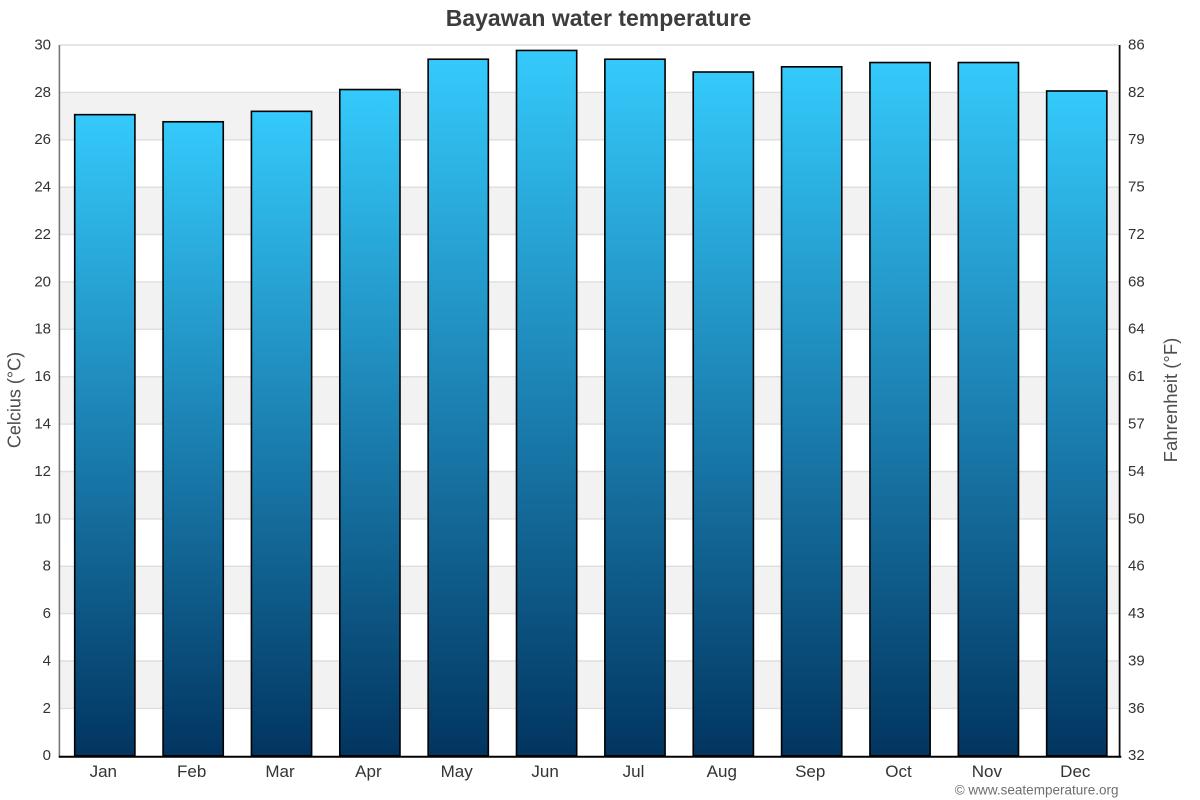 The image size is (1200, 800). What do you see at coordinates (1170, 400) in the screenshot?
I see `svg-text: Fahrenheit (°F)` at bounding box center [1170, 400].